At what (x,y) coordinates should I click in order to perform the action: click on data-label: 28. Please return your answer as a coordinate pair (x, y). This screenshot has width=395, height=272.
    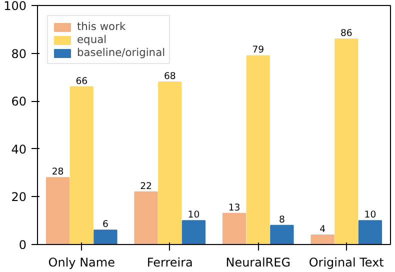
    Looking at the image, I should click on (58, 172).